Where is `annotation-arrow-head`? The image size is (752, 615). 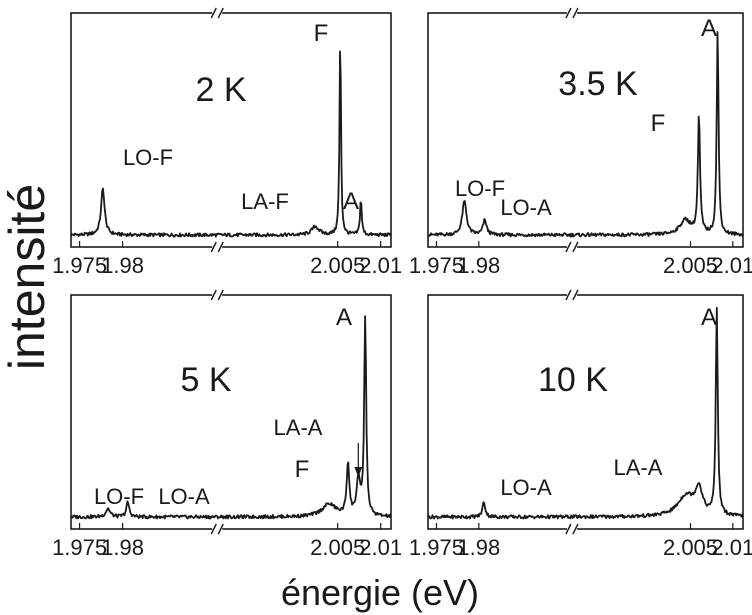 annotation-arrow-head is located at coordinates (358, 472).